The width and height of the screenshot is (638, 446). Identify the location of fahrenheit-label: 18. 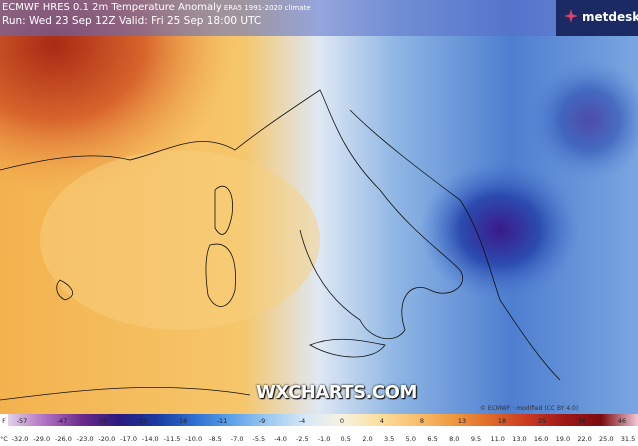
(502, 421).